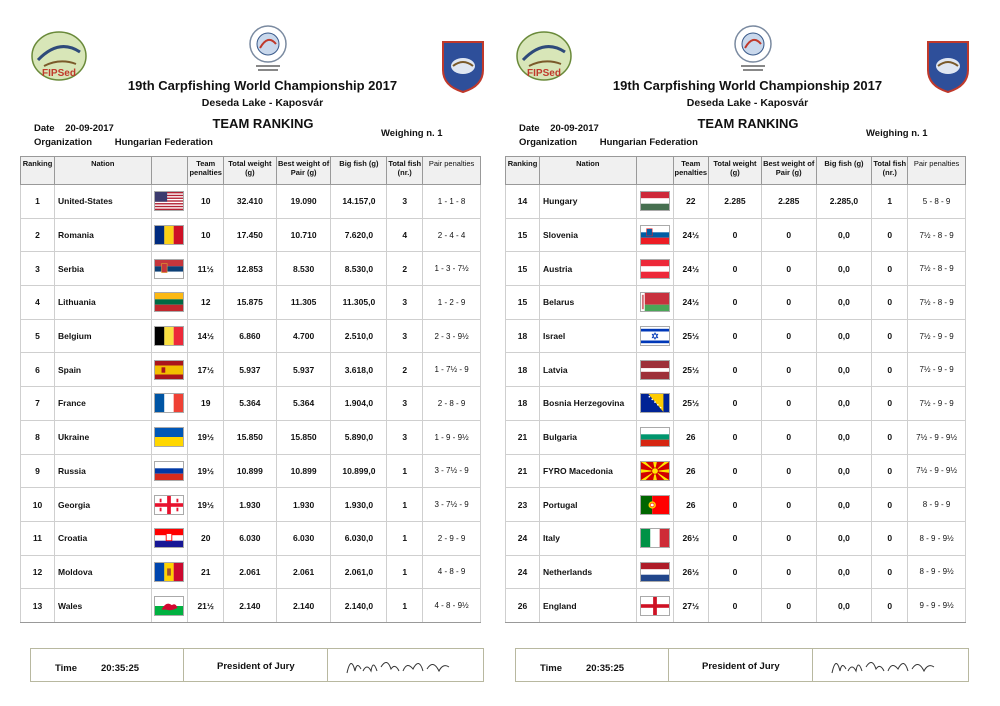 This screenshot has width=1000, height=706. I want to click on team-penalties-cell: 24½, so click(691, 302).